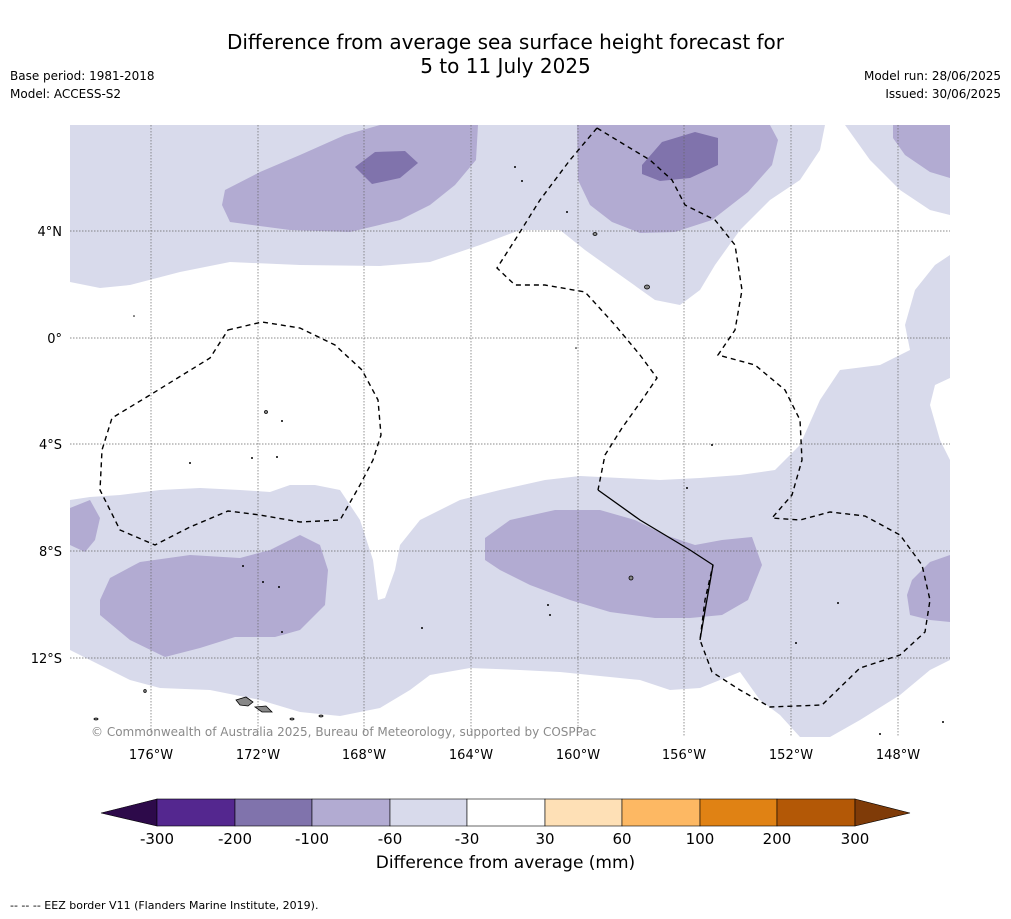 The width and height of the screenshot is (1011, 919). Describe the element at coordinates (928, 588) in the screenshot. I see `contour-mid-east-edge` at that location.